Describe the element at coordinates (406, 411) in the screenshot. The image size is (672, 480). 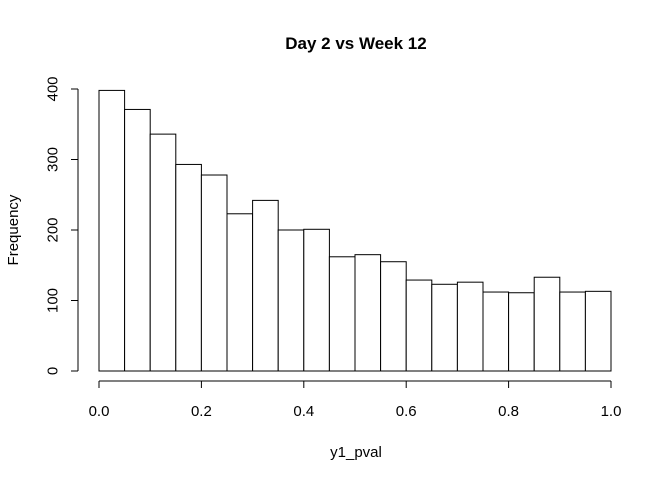
I see `x-tick-label: 0.6` at that location.